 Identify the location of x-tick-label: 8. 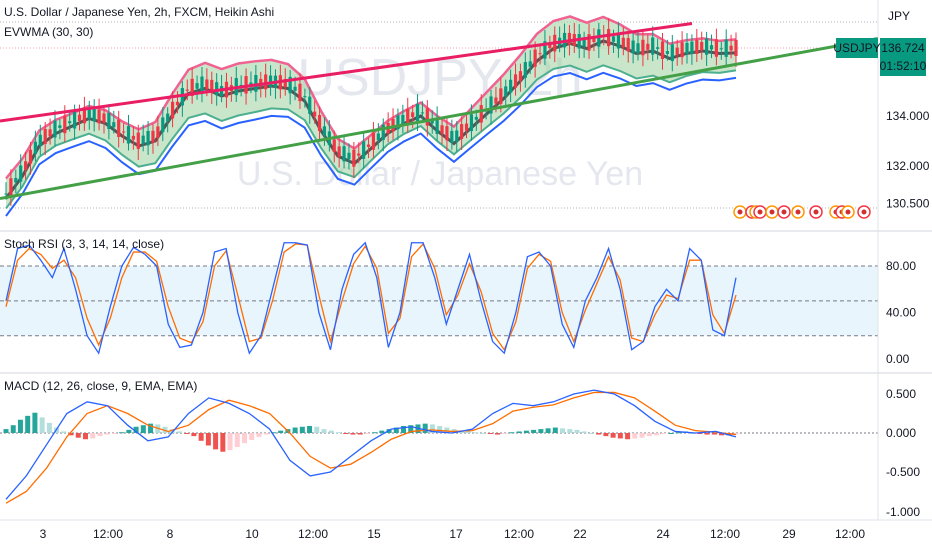
(170, 534).